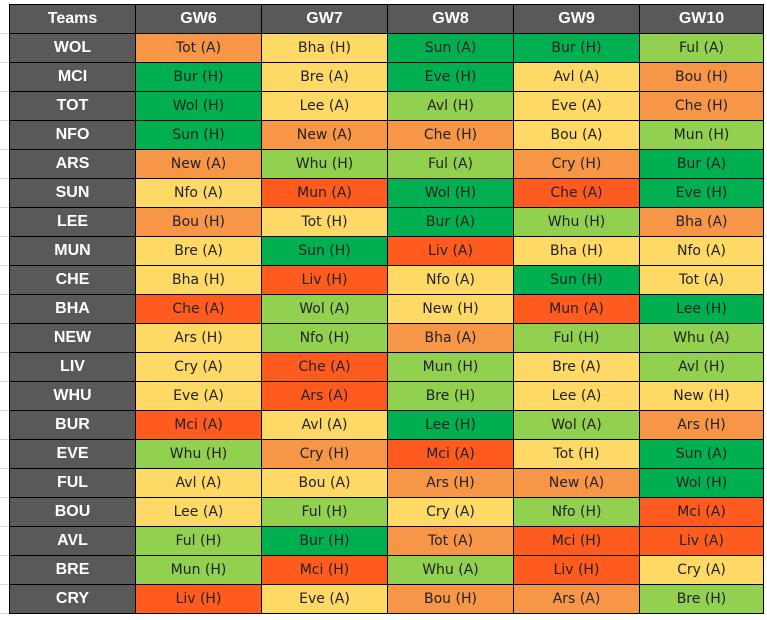  What do you see at coordinates (701, 164) in the screenshot?
I see `fixture-cell: Bur (A)` at bounding box center [701, 164].